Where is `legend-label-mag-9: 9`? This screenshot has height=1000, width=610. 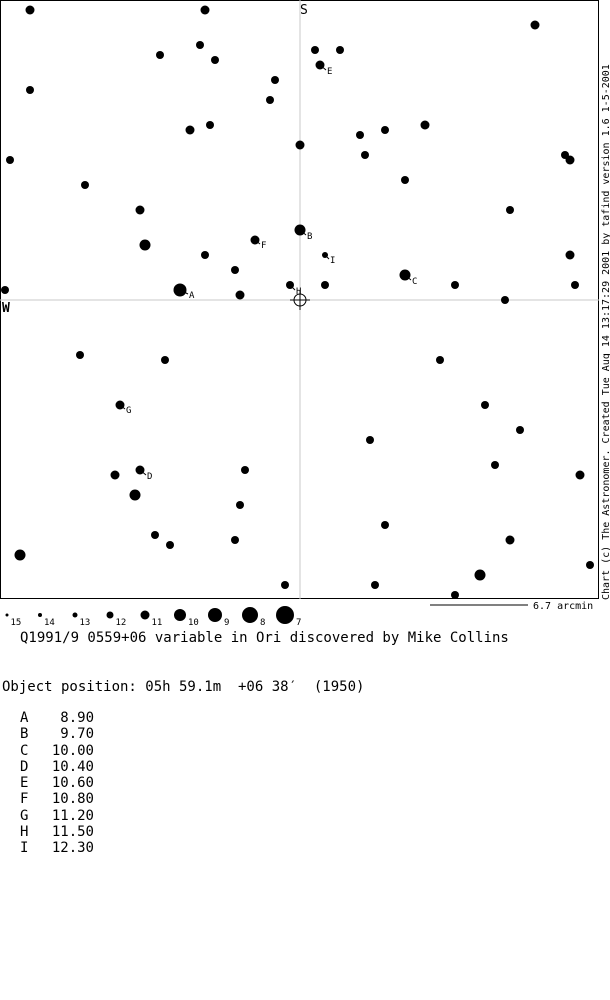 legend-label-mag-9: 9 is located at coordinates (226, 623).